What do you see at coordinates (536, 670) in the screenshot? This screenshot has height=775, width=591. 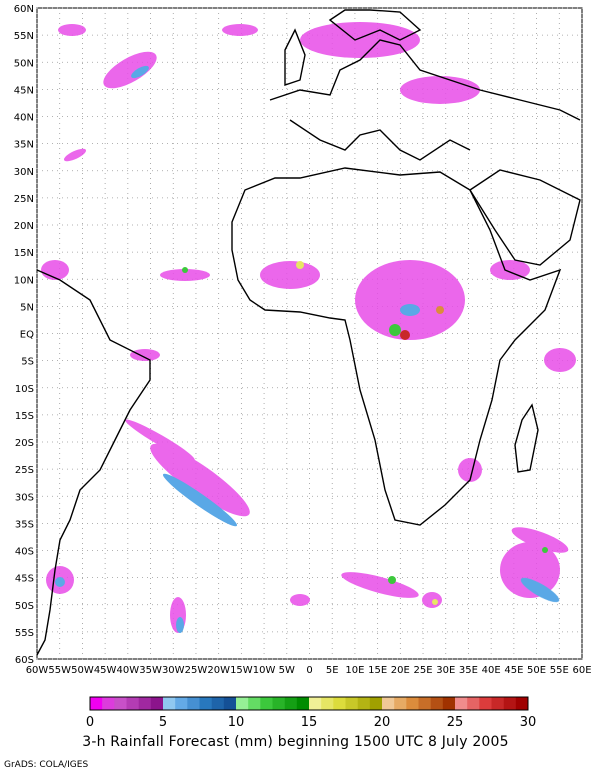 I see `lon-tick-label: 50E` at bounding box center [536, 670].